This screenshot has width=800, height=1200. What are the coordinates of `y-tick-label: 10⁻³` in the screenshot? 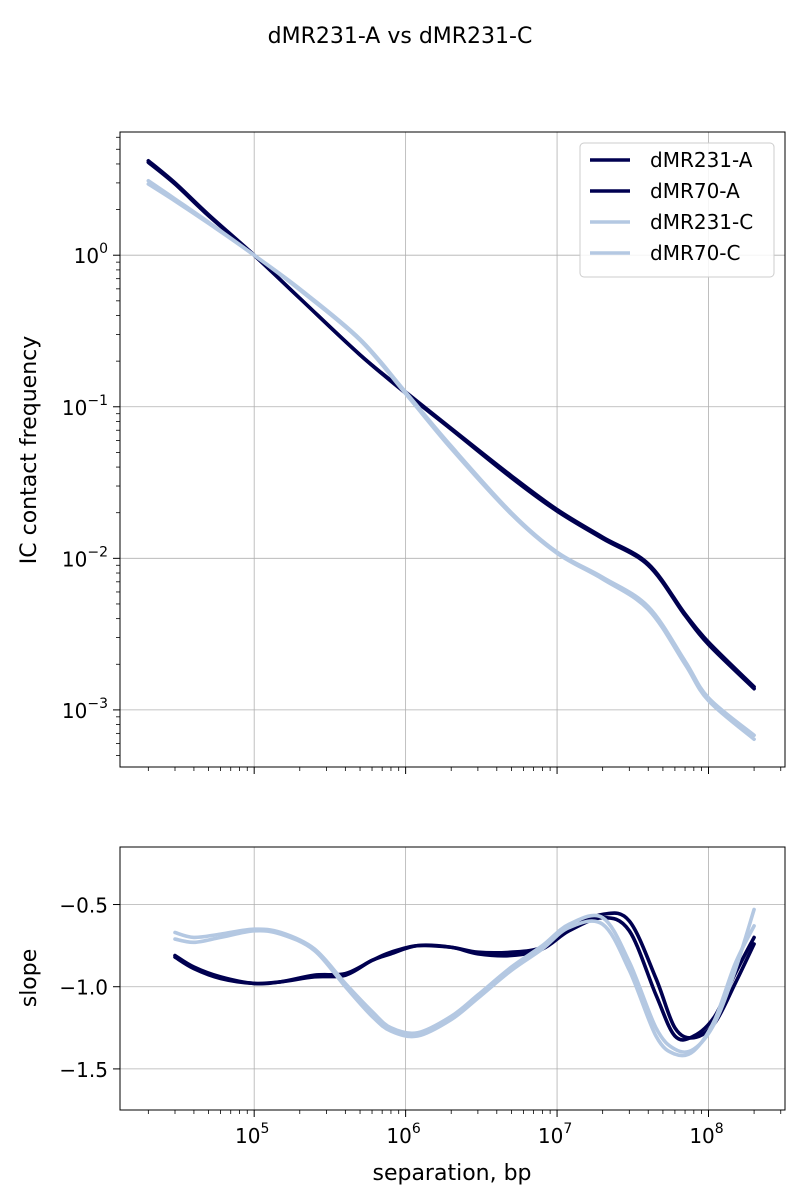 It's located at (85, 709).